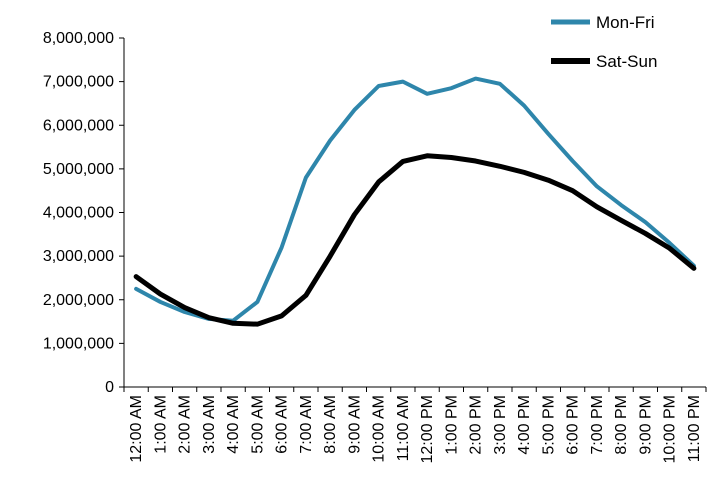  What do you see at coordinates (78, 256) in the screenshot?
I see `y-tick-label: 3,000,000` at bounding box center [78, 256].